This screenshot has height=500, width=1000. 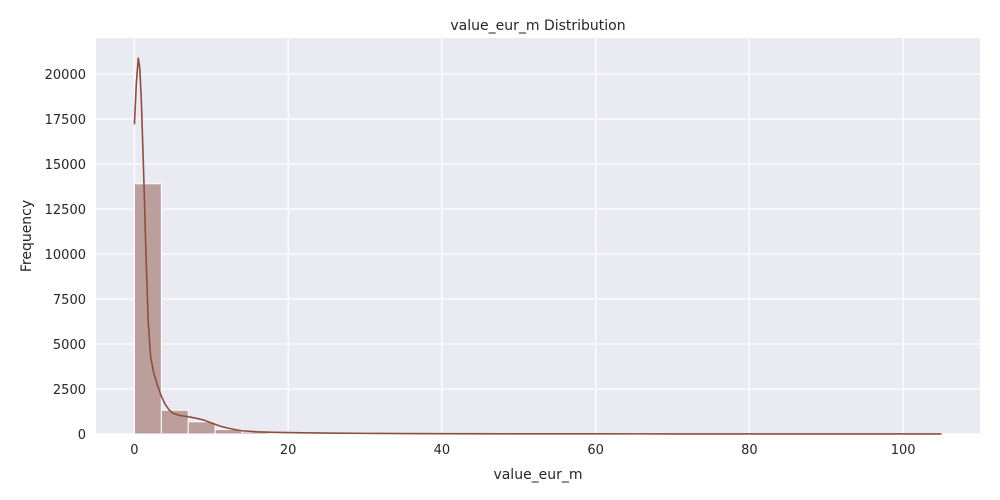 What do you see at coordinates (65, 75) in the screenshot?
I see `y-tick-label: 20000` at bounding box center [65, 75].